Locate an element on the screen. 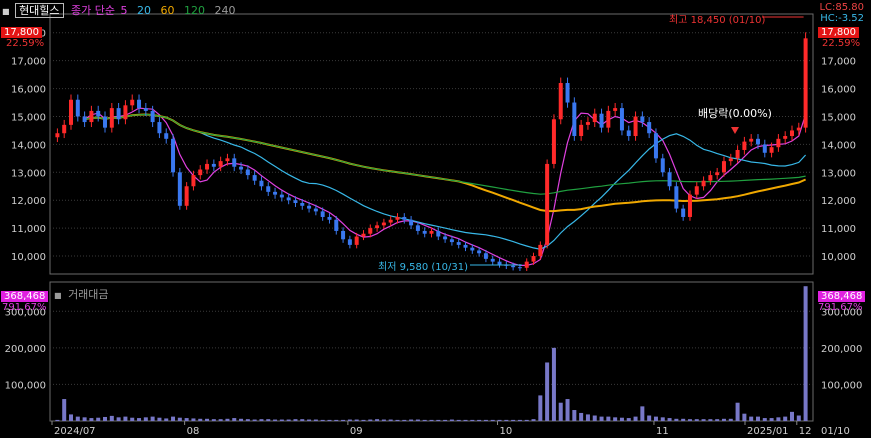 The width and height of the screenshot is (871, 438). x-tick-label: 12 is located at coordinates (805, 431).